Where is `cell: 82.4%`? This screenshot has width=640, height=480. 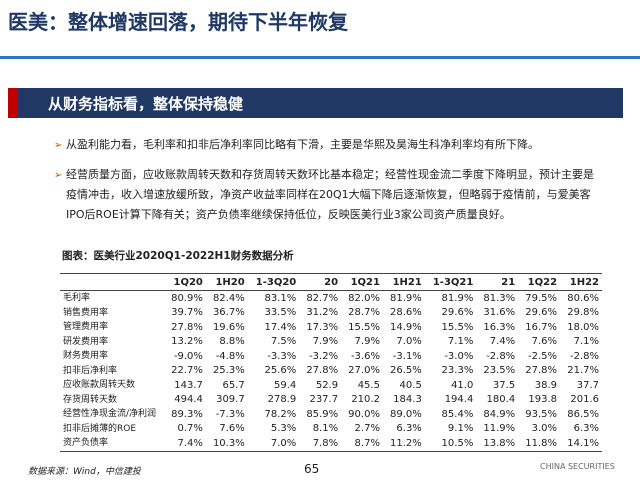
cell: 82.4% is located at coordinates (228, 298).